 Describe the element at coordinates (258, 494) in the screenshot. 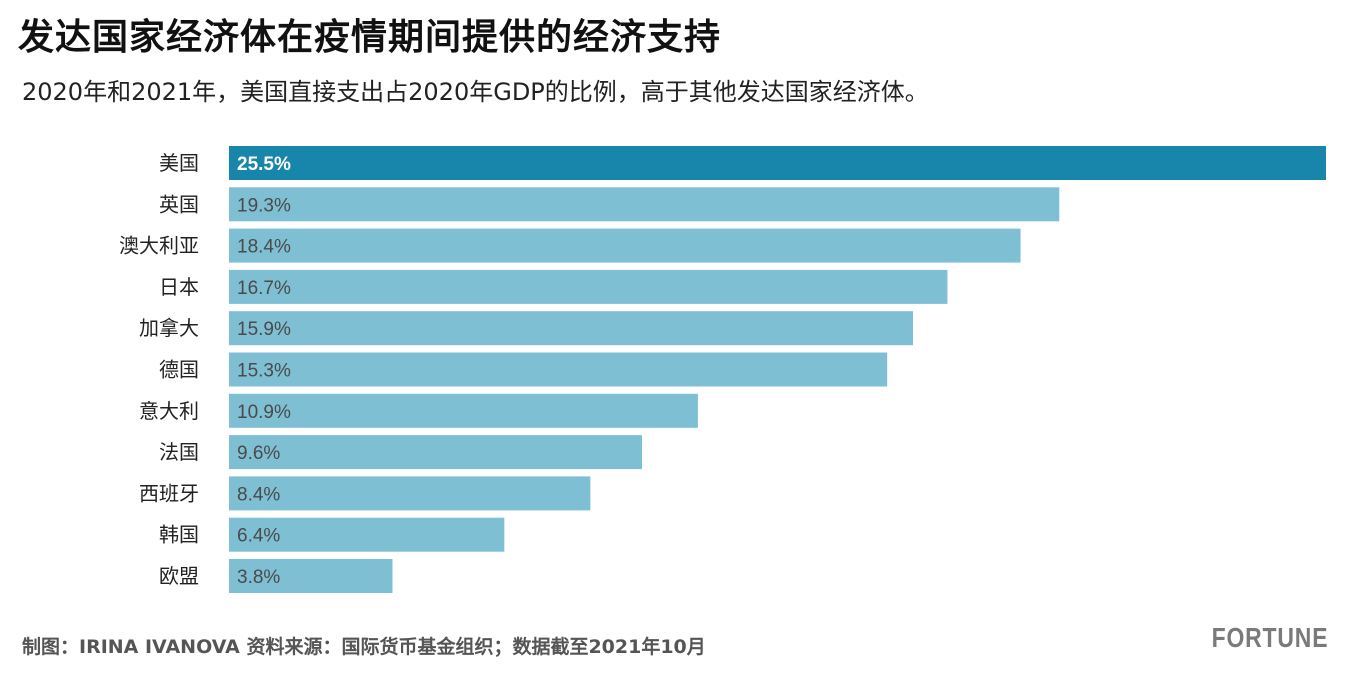

I see `value-label: 8.4%` at that location.